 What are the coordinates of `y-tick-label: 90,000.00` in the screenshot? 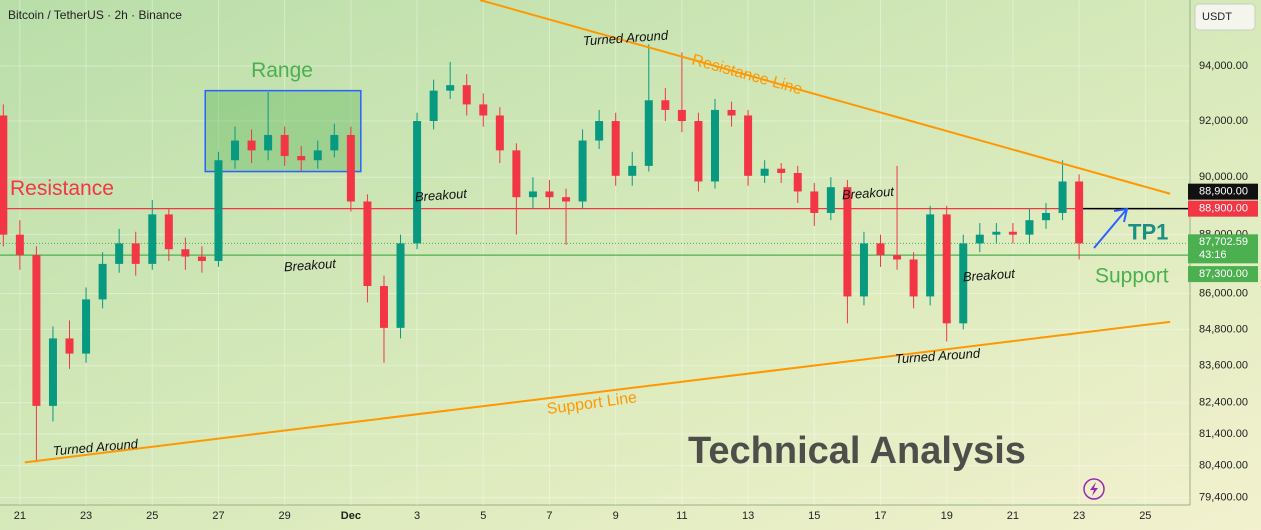 It's located at (1223, 177).